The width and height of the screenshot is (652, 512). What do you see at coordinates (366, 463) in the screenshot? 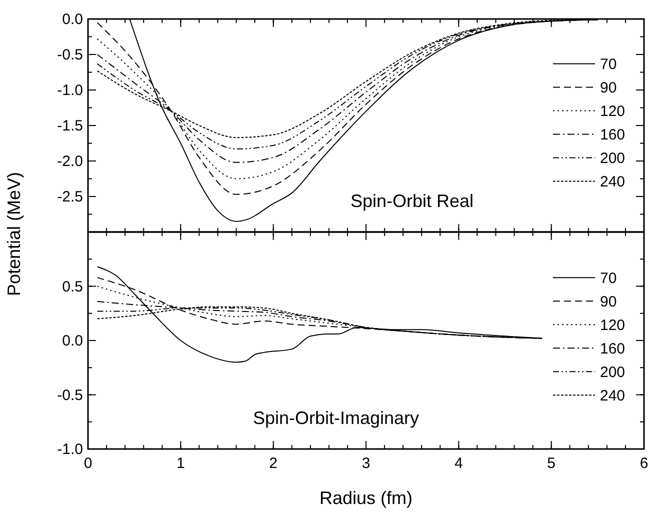
I see `x-tick-label: 3` at bounding box center [366, 463].